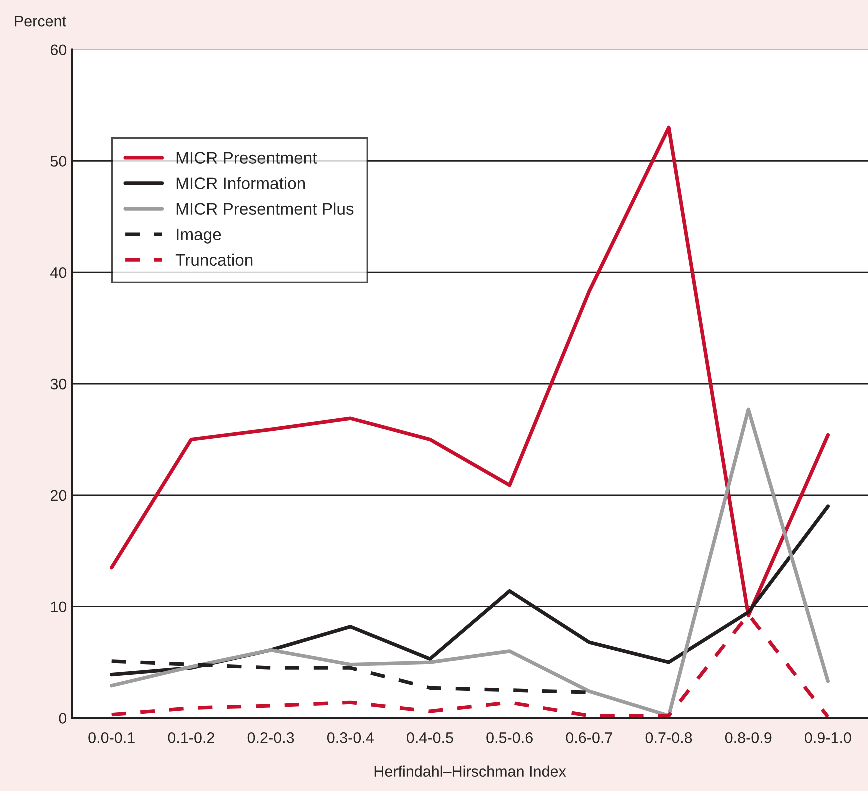 This screenshot has height=791, width=868. What do you see at coordinates (111, 738) in the screenshot?
I see `x-tick-label: 0.0-0.1` at bounding box center [111, 738].